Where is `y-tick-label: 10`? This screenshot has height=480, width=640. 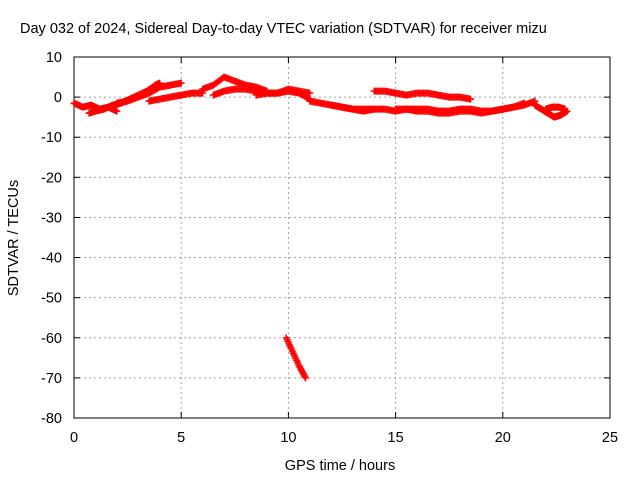 y-tick-label: 10 is located at coordinates (54, 58).